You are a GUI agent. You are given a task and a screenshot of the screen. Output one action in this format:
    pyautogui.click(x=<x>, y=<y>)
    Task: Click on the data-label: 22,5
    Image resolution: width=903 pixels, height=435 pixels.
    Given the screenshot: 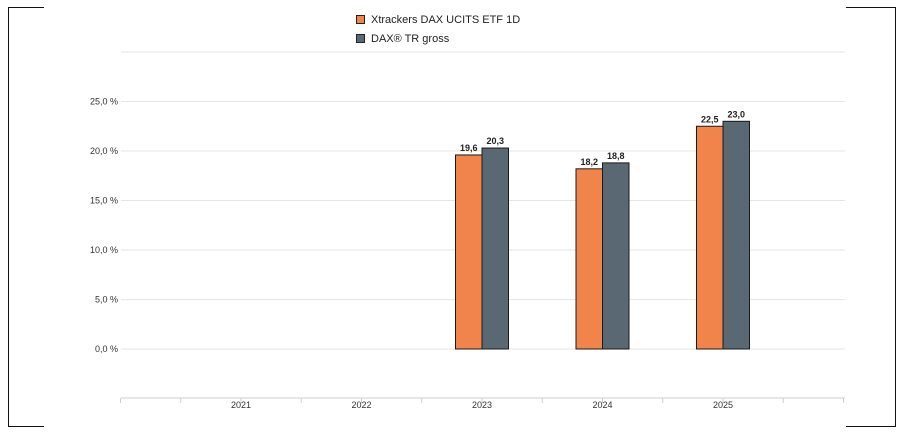 What is the action you would take?
    pyautogui.click(x=710, y=119)
    